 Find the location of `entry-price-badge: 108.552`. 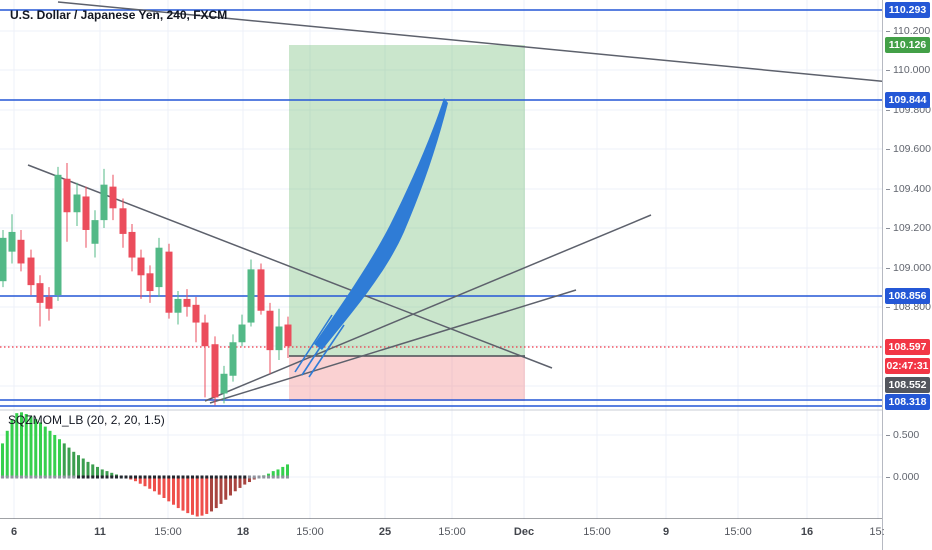

entry-price-badge: 108.552 is located at coordinates (907, 385).